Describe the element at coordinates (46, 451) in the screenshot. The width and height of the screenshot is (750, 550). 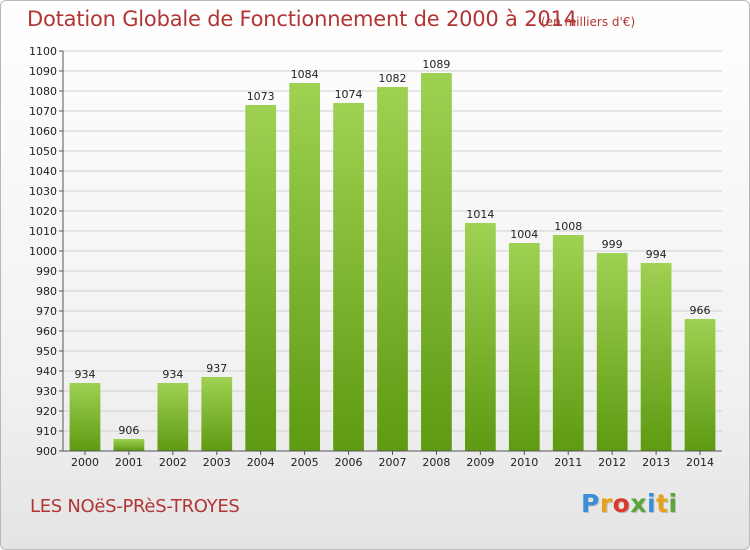
I see `y-tick-label: 900` at that location.